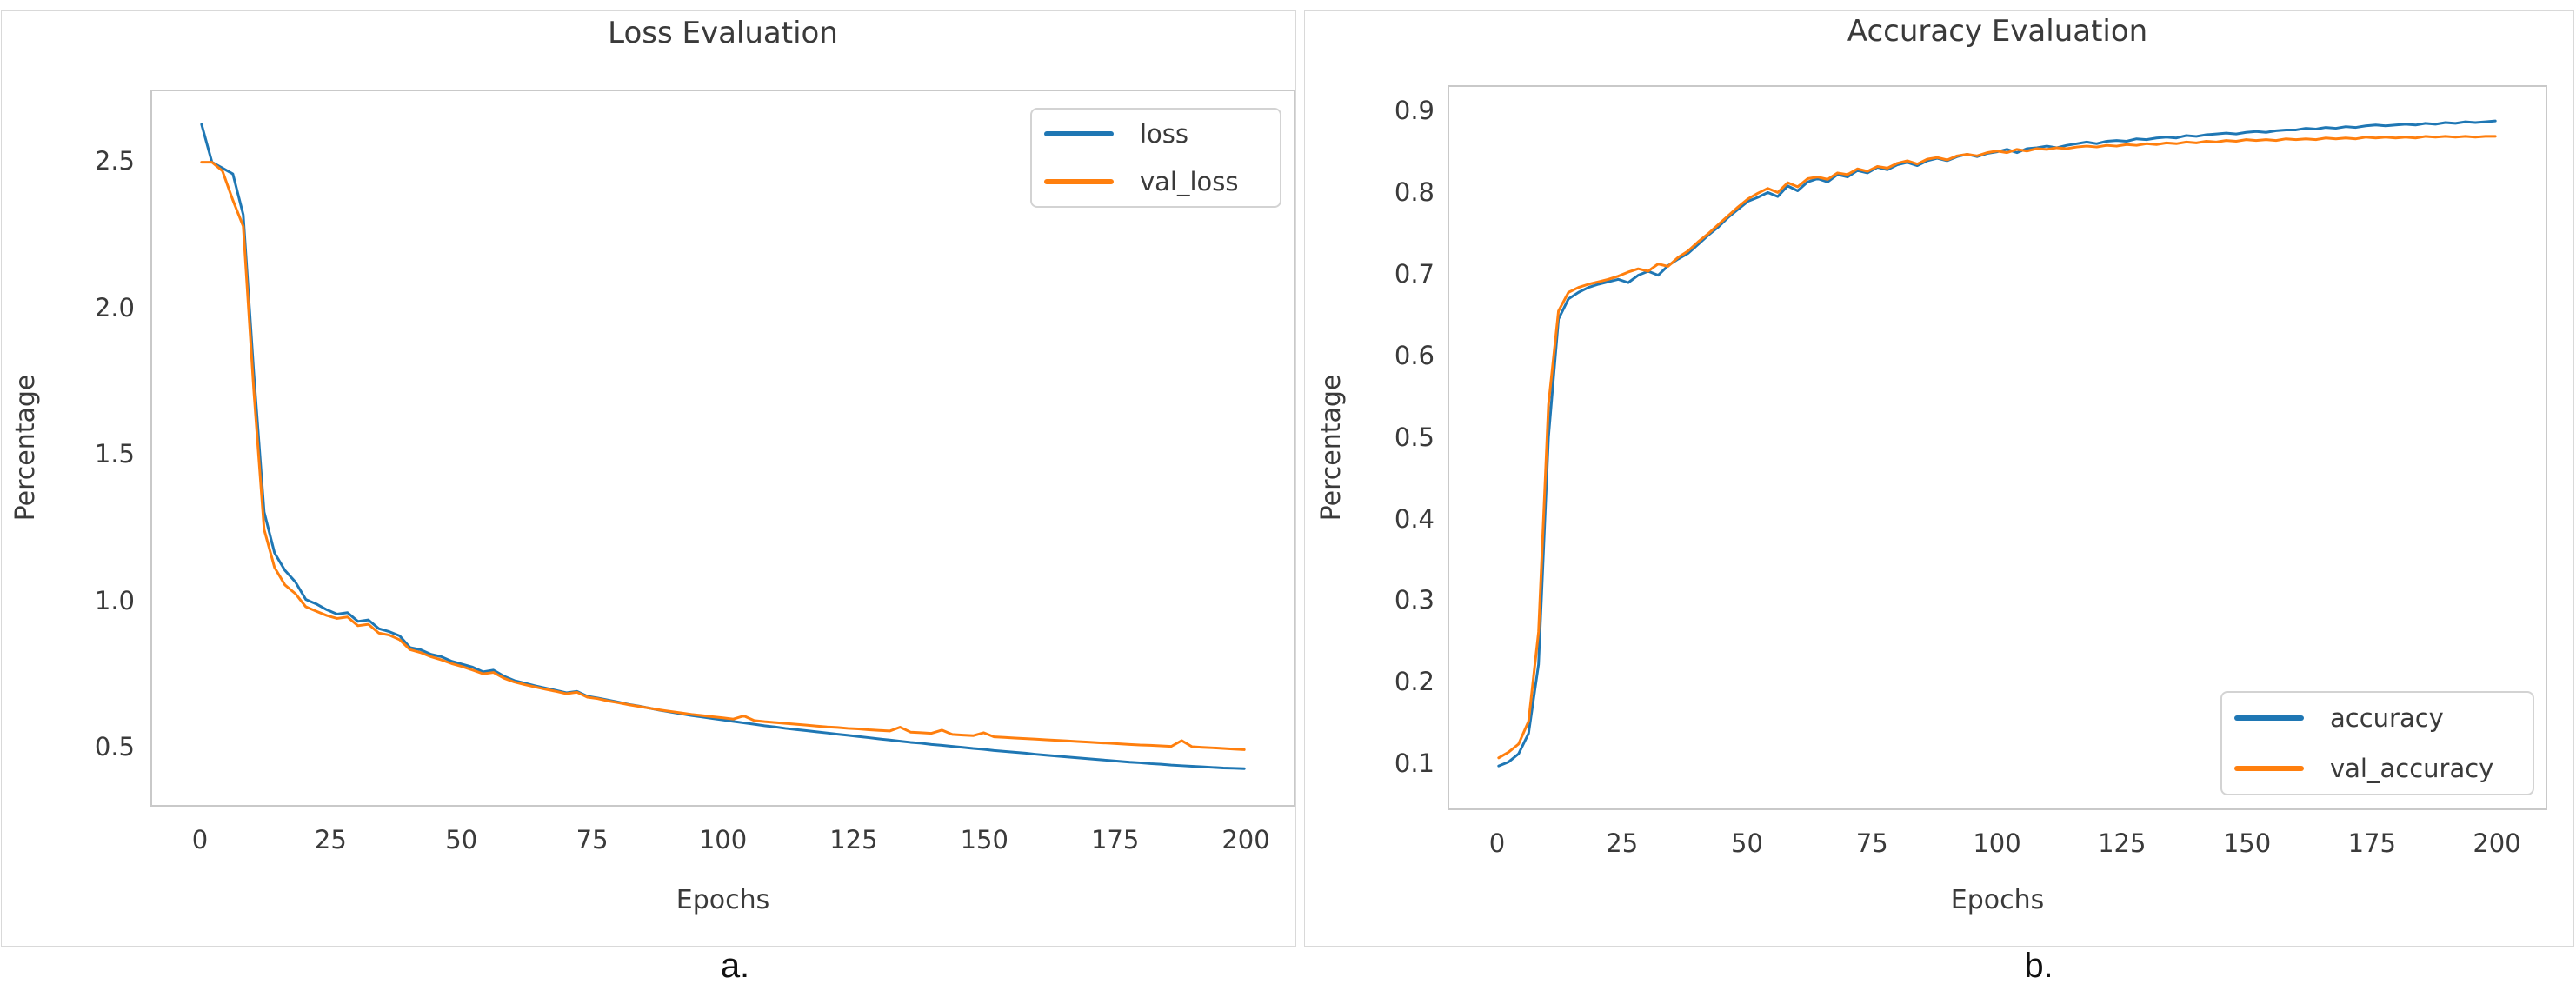 The height and width of the screenshot is (991, 2576). Describe the element at coordinates (1189, 182) in the screenshot. I see `val-loss-legend-label: val_loss` at that location.